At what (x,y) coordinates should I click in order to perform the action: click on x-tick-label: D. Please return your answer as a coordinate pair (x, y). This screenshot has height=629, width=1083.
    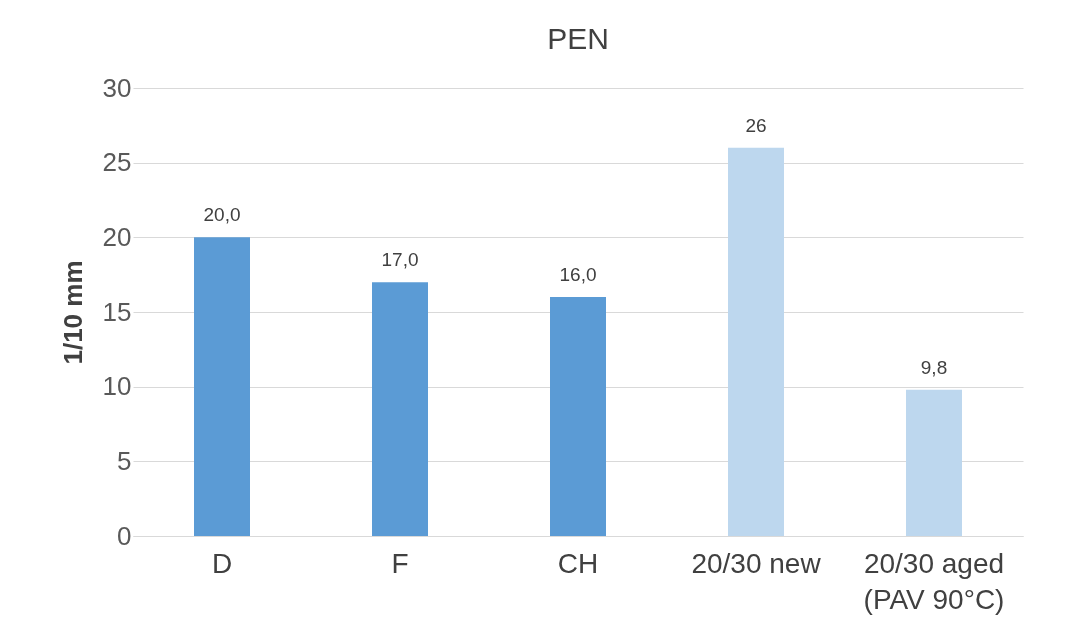
    Looking at the image, I should click on (222, 563).